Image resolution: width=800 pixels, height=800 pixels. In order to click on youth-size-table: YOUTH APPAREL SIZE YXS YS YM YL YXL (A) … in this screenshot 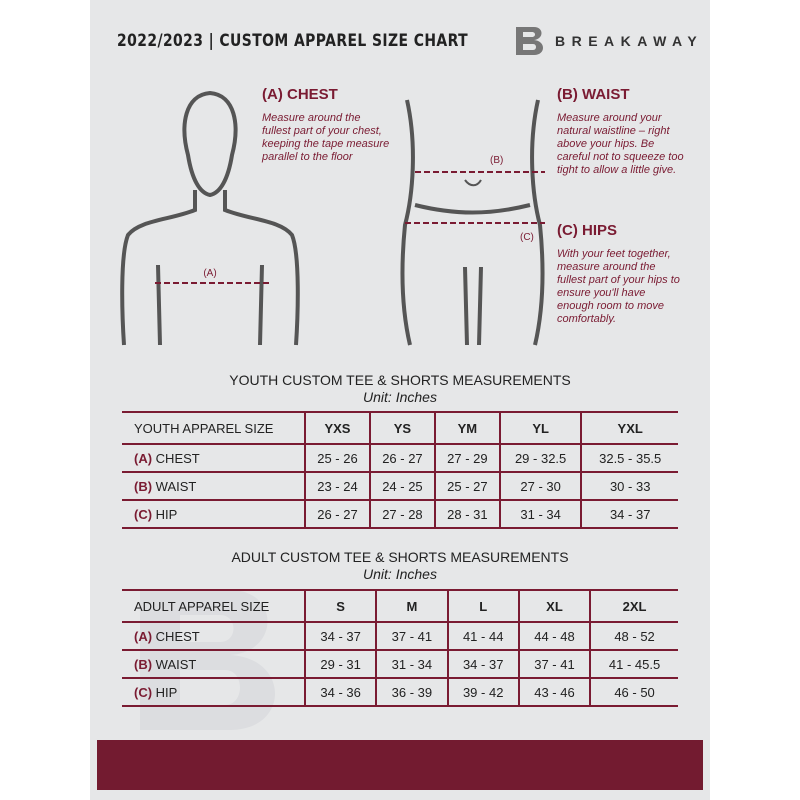, I will do `click(400, 470)`.